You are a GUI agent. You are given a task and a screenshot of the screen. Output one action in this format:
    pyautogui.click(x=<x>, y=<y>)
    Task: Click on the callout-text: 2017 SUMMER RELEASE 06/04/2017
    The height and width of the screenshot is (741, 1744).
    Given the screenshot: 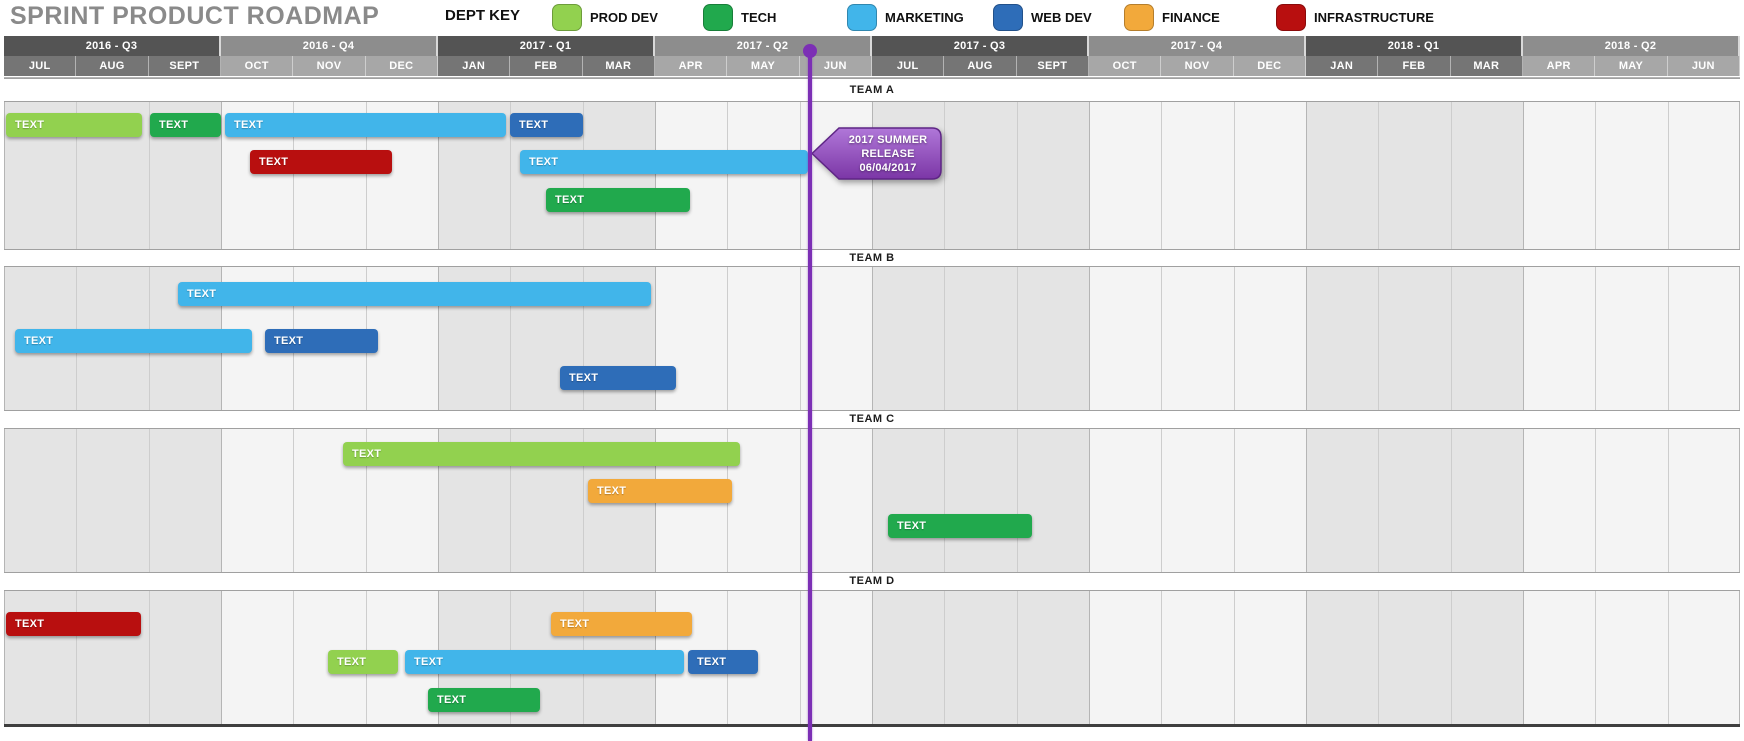 What is the action you would take?
    pyautogui.click(x=888, y=153)
    